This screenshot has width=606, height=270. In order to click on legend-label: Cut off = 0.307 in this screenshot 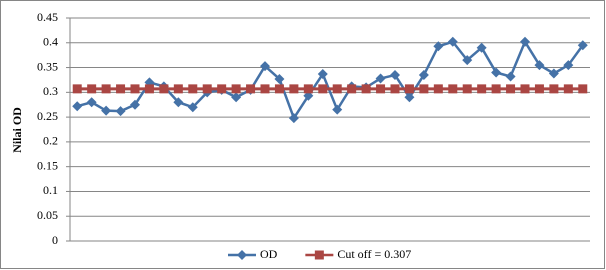, I will do `click(374, 254)`.